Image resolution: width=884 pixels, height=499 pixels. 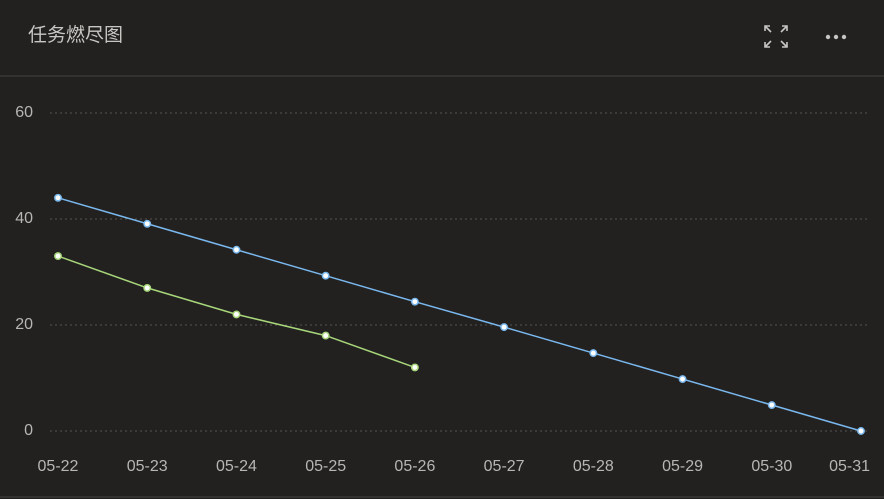 What do you see at coordinates (28, 430) in the screenshot?
I see `y-tick-label: 0` at bounding box center [28, 430].